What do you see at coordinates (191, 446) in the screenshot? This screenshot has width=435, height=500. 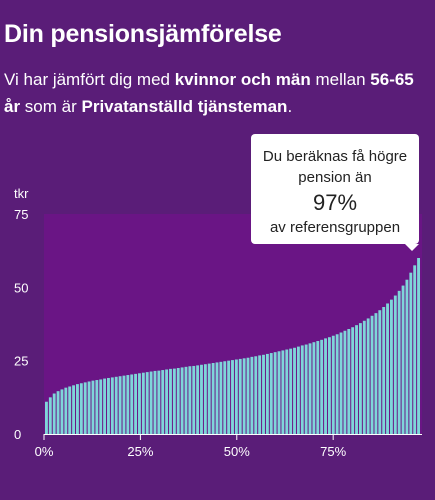 I see `x-axis-ticks: 0% 25% 50% 75%` at bounding box center [191, 446].